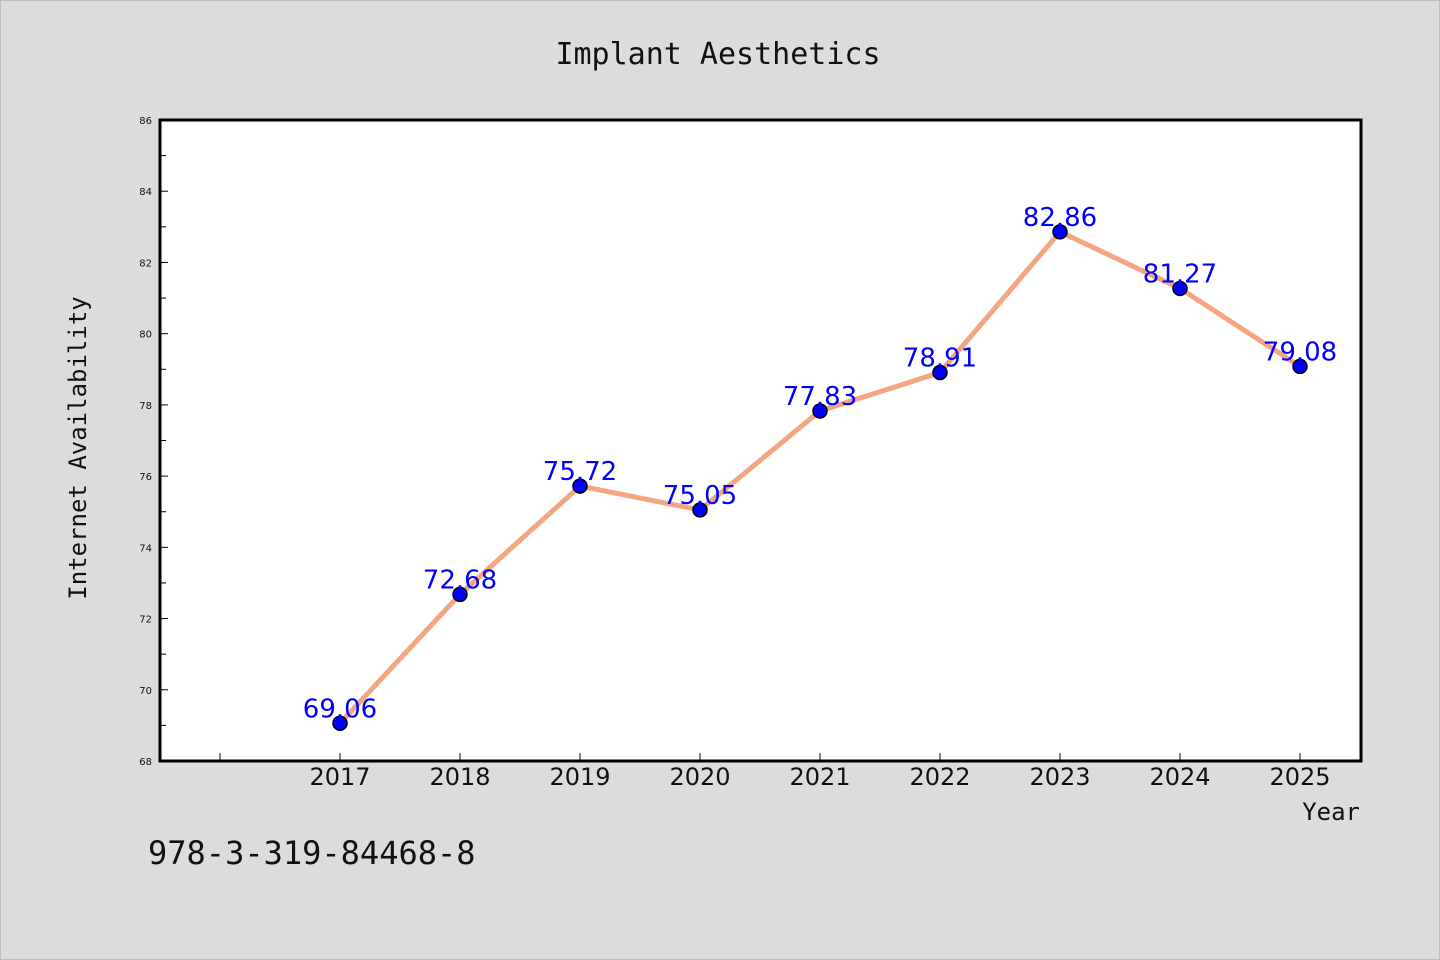 The height and width of the screenshot is (960, 1440). Describe the element at coordinates (145, 620) in the screenshot. I see `y-tick-label: 72` at that location.